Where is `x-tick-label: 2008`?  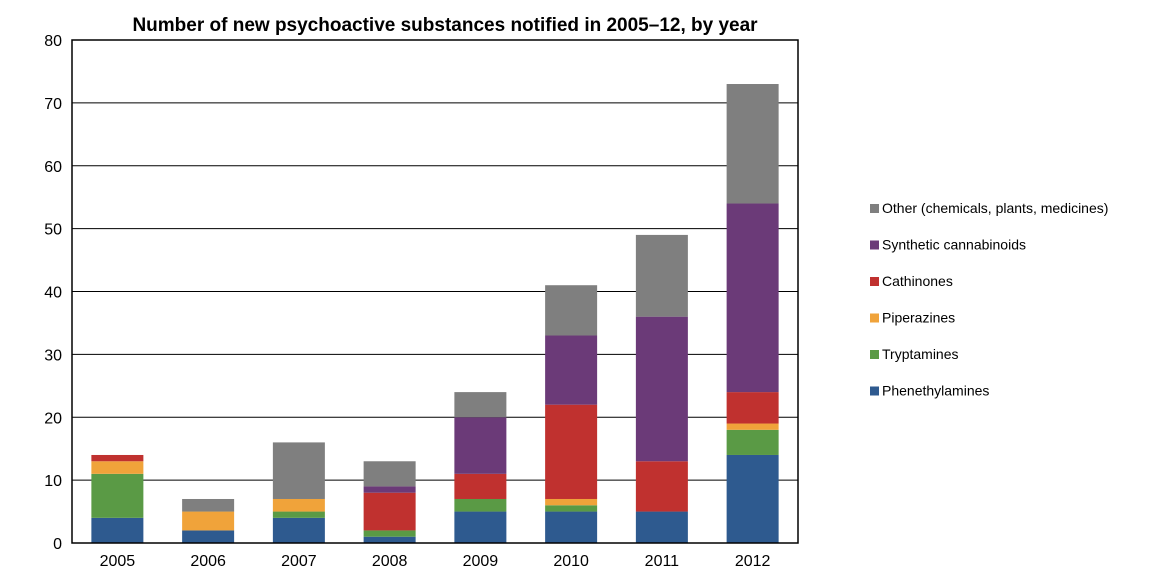 x-tick-label: 2008 is located at coordinates (390, 561).